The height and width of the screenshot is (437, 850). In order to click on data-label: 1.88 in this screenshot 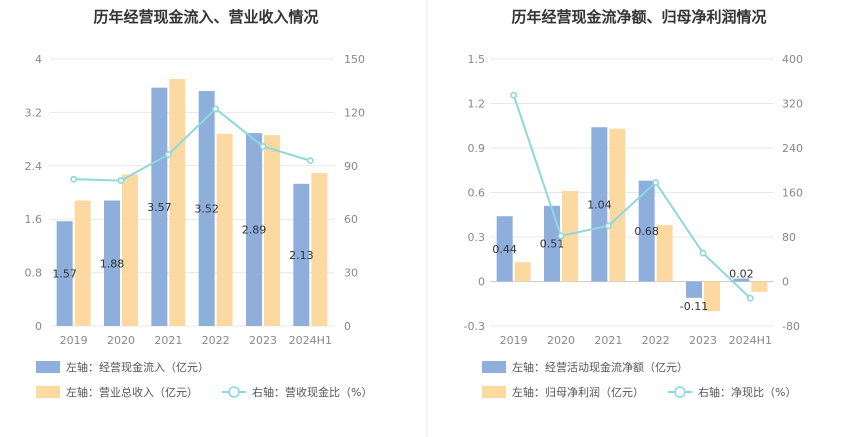, I will do `click(112, 263)`.